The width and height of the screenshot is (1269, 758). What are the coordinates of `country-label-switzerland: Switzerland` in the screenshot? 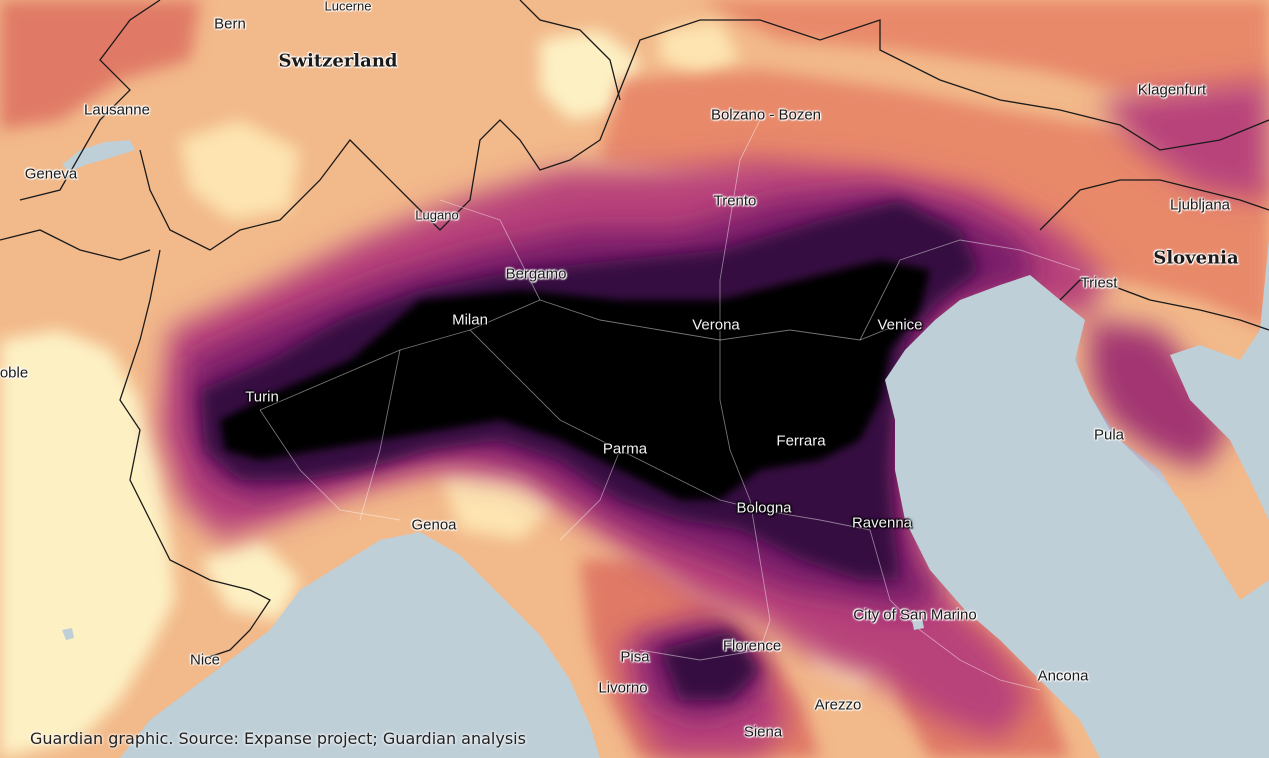 It's located at (338, 61).